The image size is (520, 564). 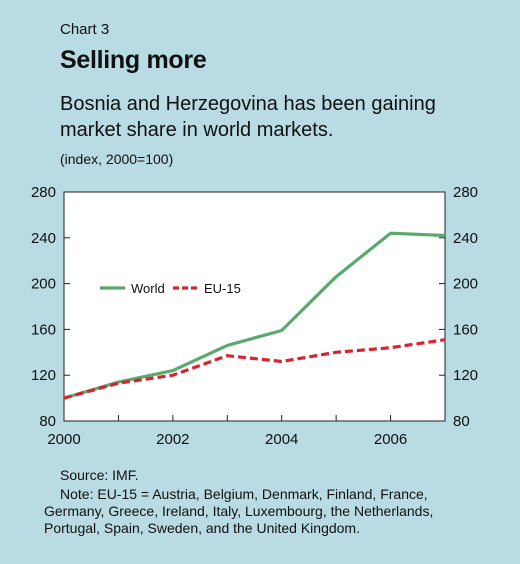 I want to click on y-tick-label-left: 120, so click(x=43, y=375).